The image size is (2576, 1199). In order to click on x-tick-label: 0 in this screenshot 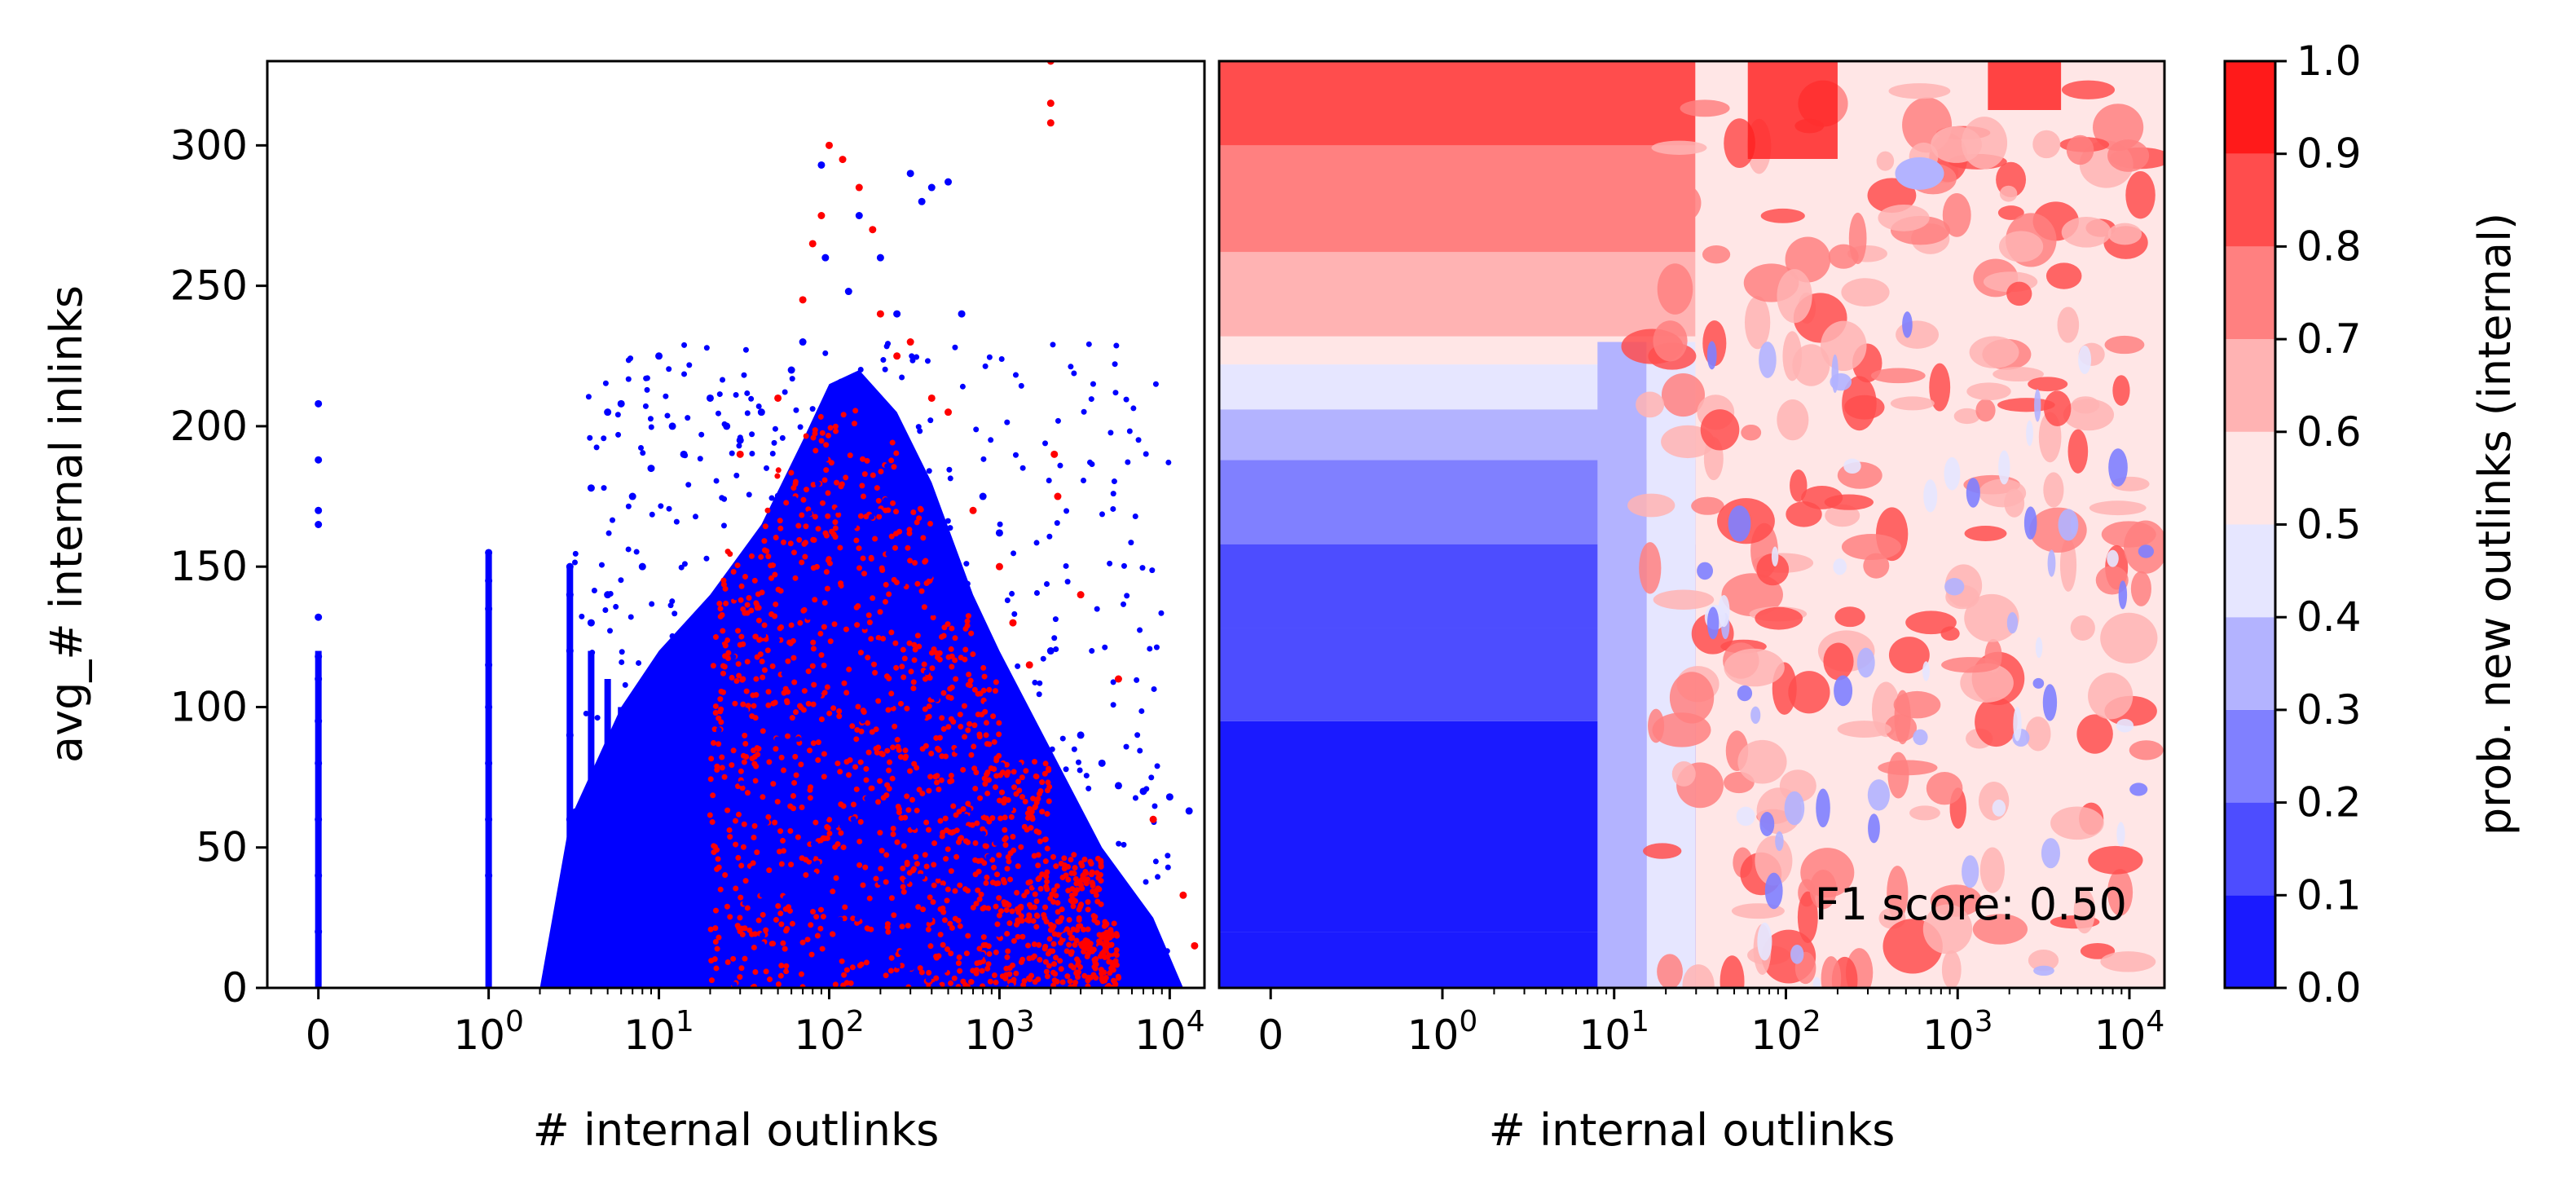, I will do `click(1270, 1035)`.